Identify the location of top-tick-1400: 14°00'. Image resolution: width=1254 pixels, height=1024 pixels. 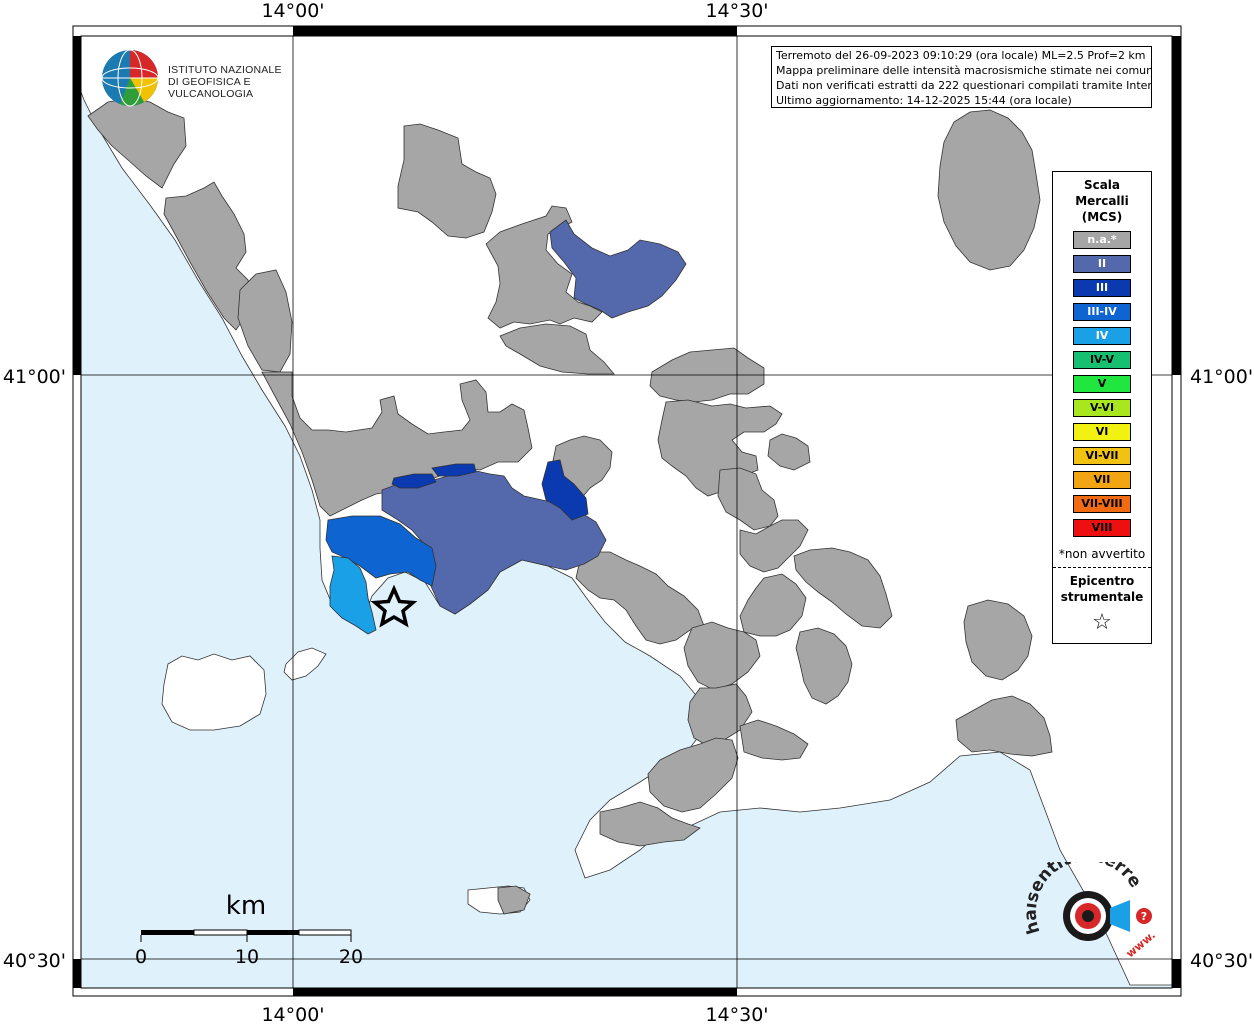
(292, 11).